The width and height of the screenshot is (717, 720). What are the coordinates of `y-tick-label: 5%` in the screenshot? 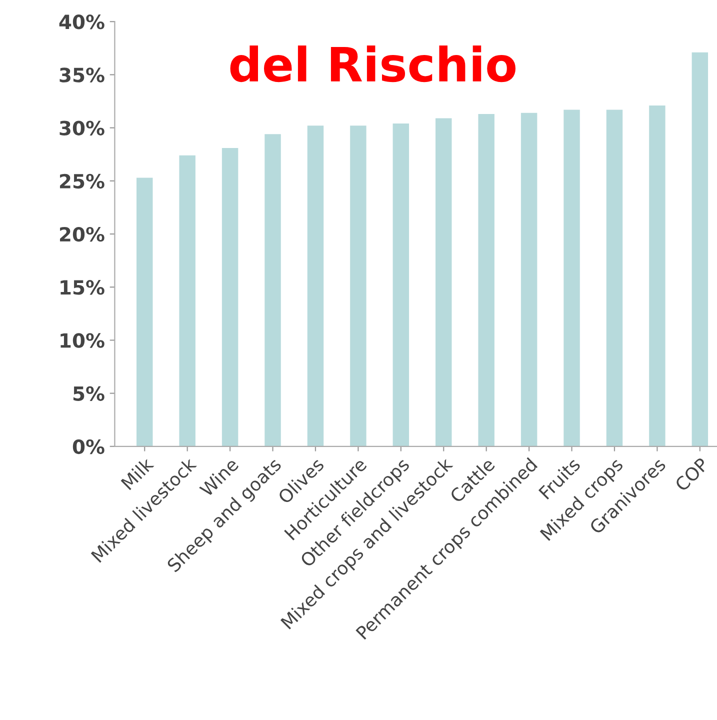 It's located at (88, 393).